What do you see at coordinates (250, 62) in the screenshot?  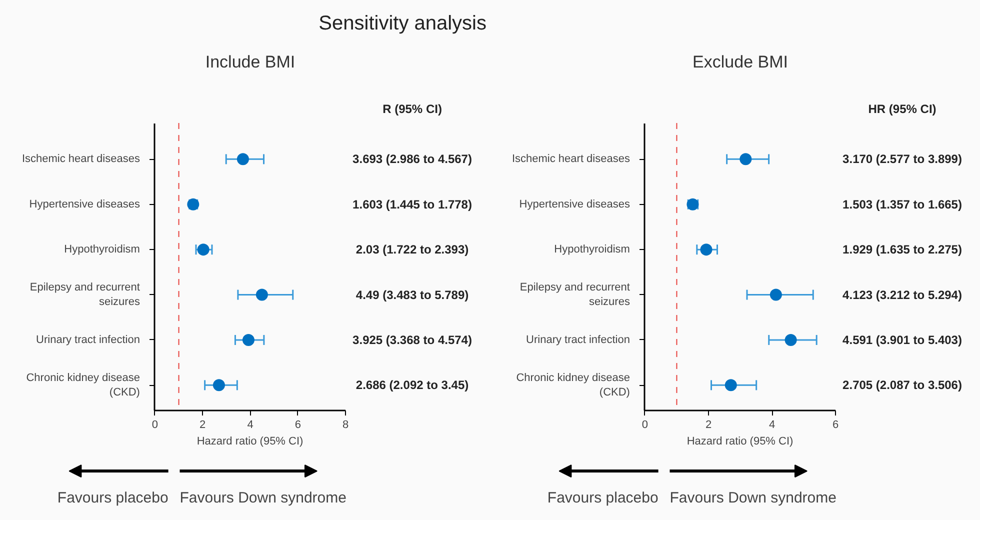 I see `chart-subtitle: Include BMI` at bounding box center [250, 62].